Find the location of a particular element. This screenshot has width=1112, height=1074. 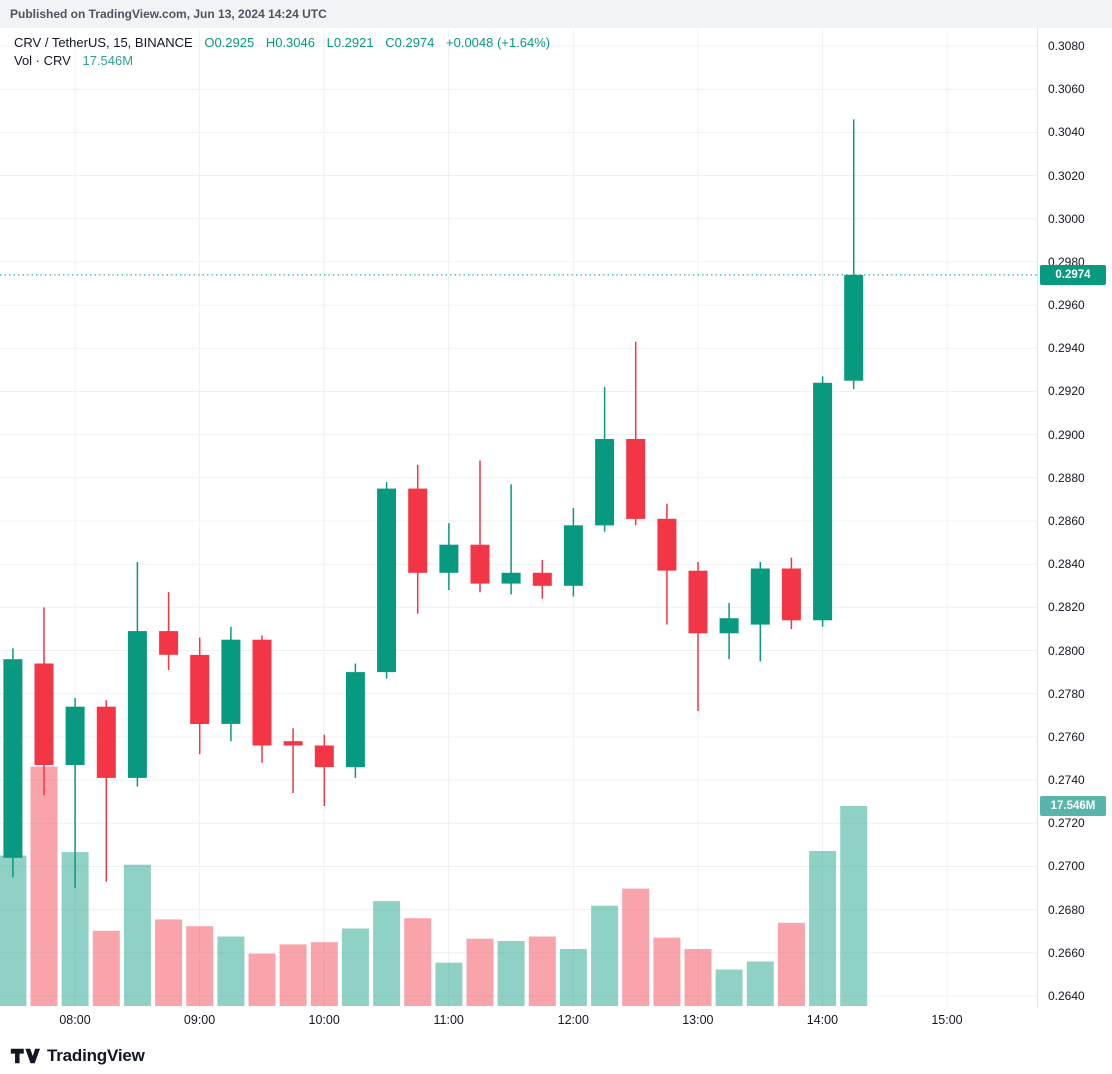

price-tick-label: 0.2640 is located at coordinates (1066, 995).